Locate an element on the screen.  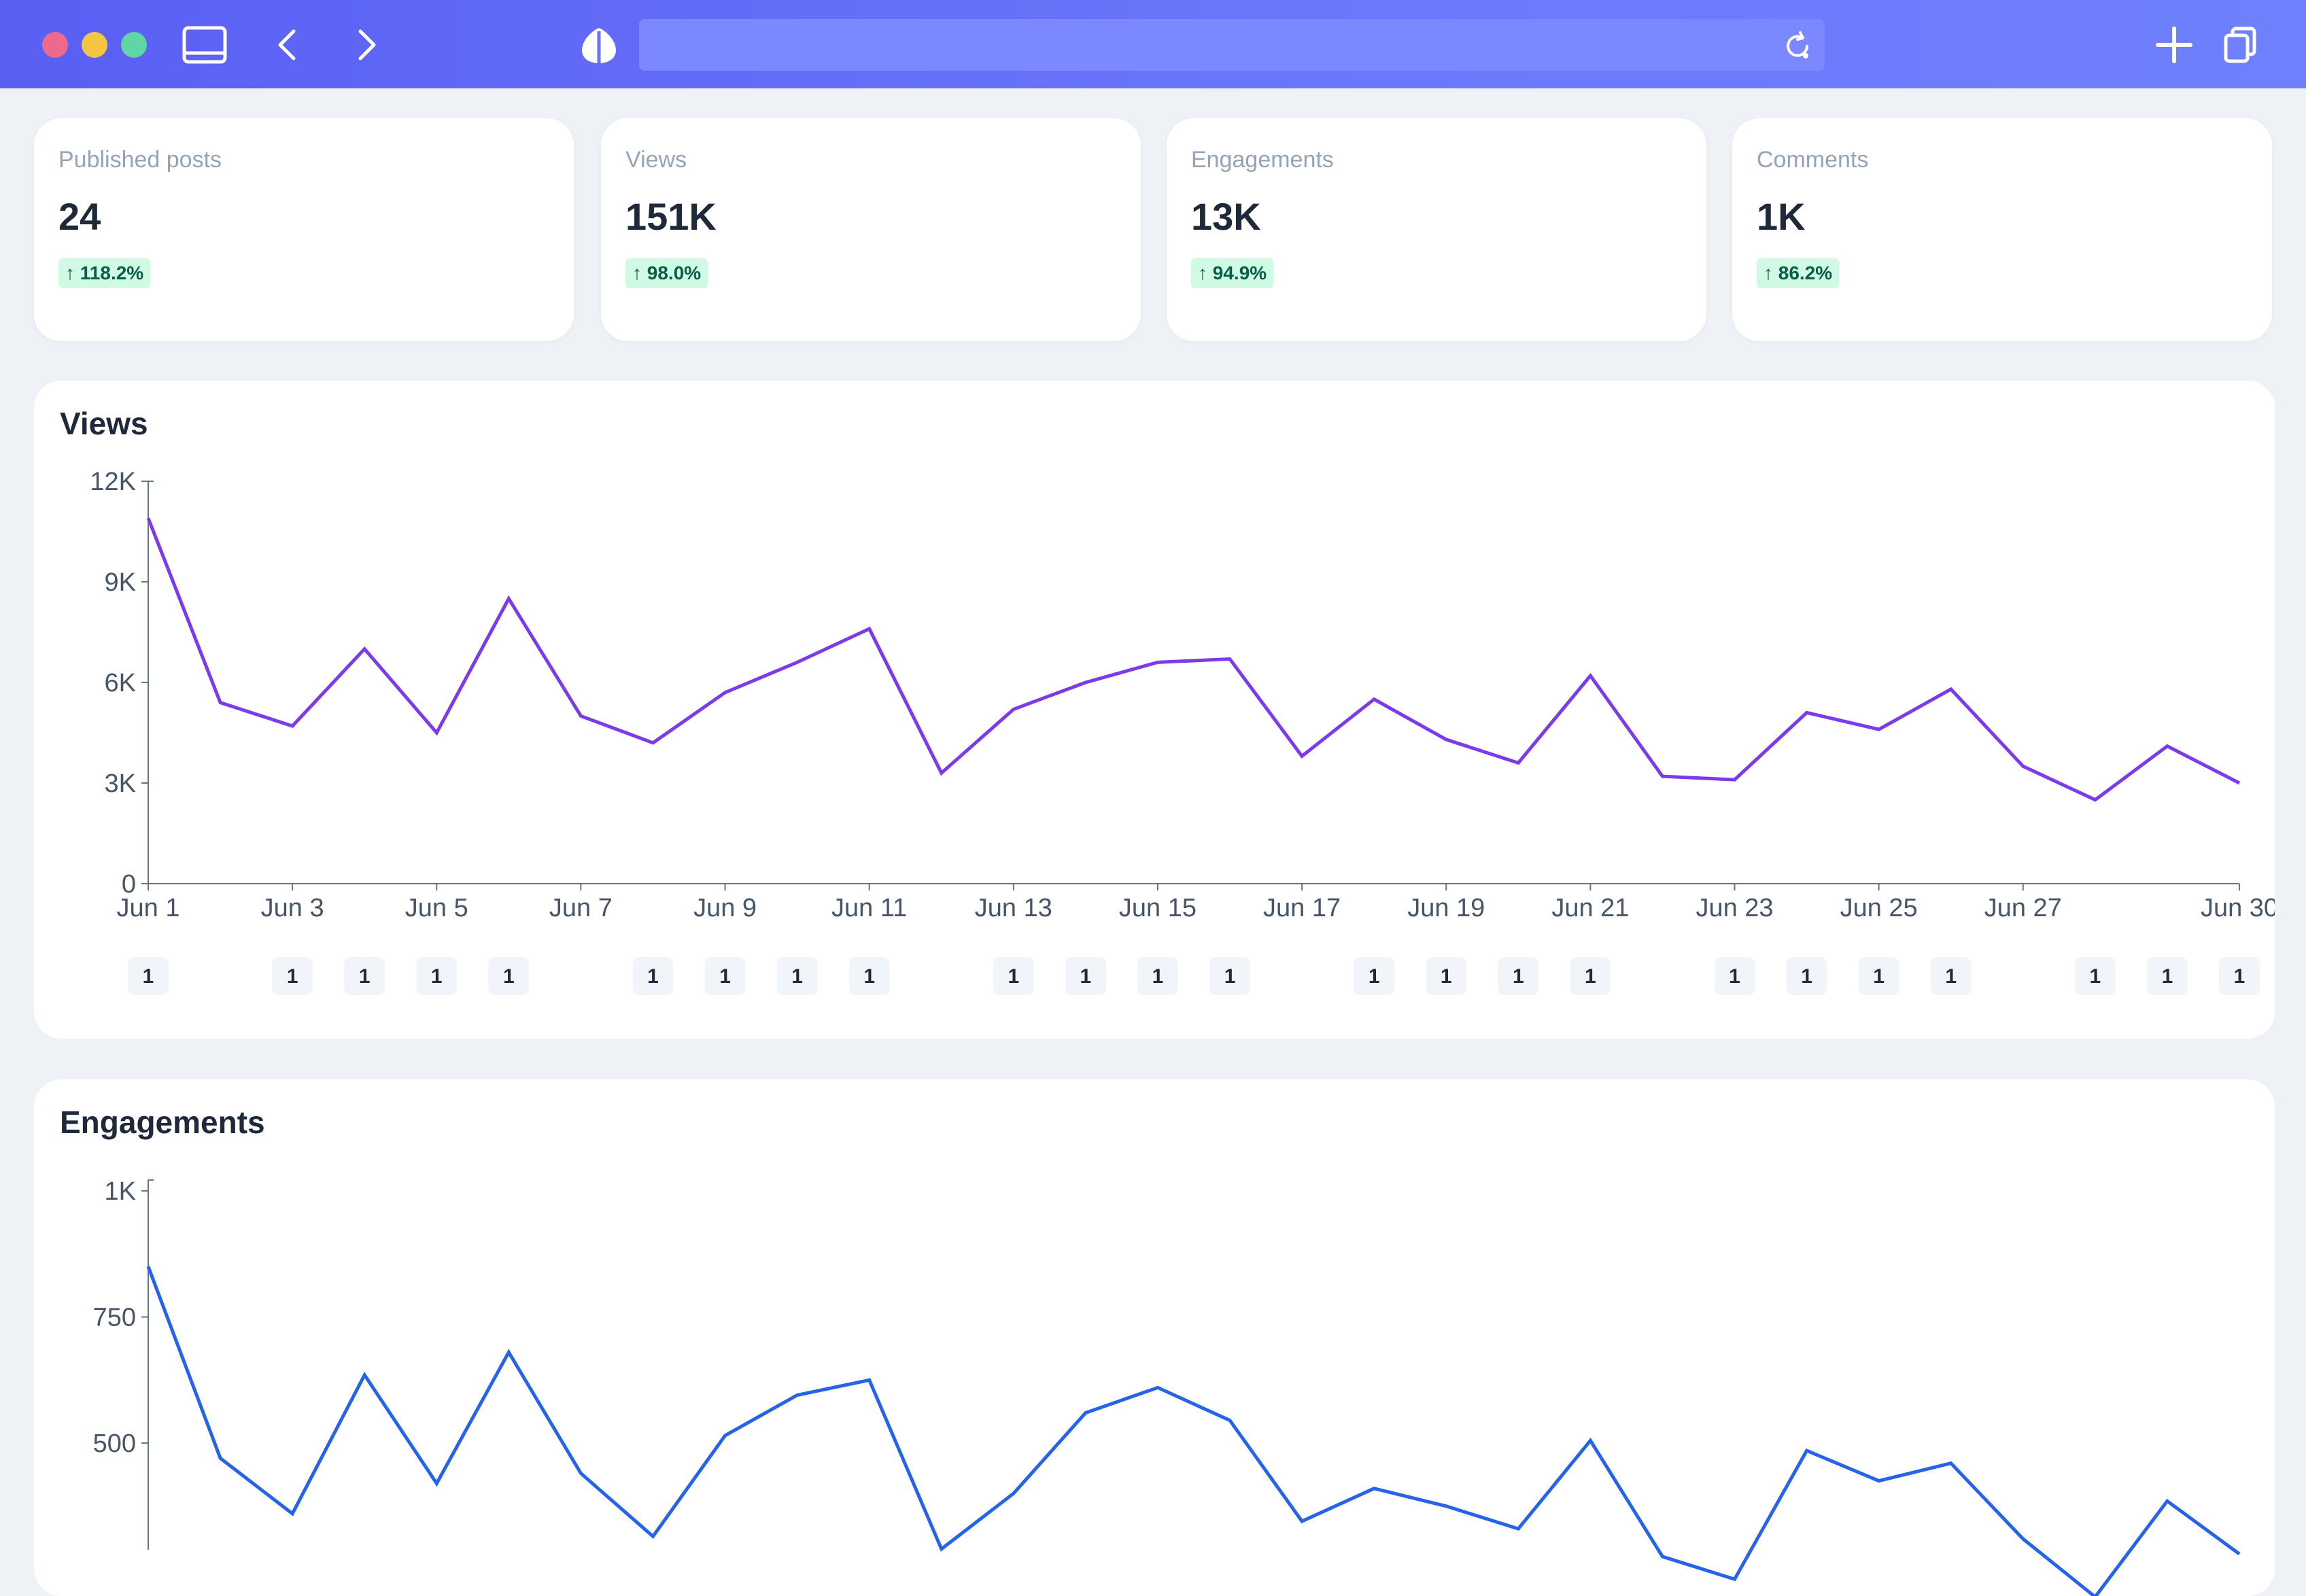
back-icon is located at coordinates (287, 45).